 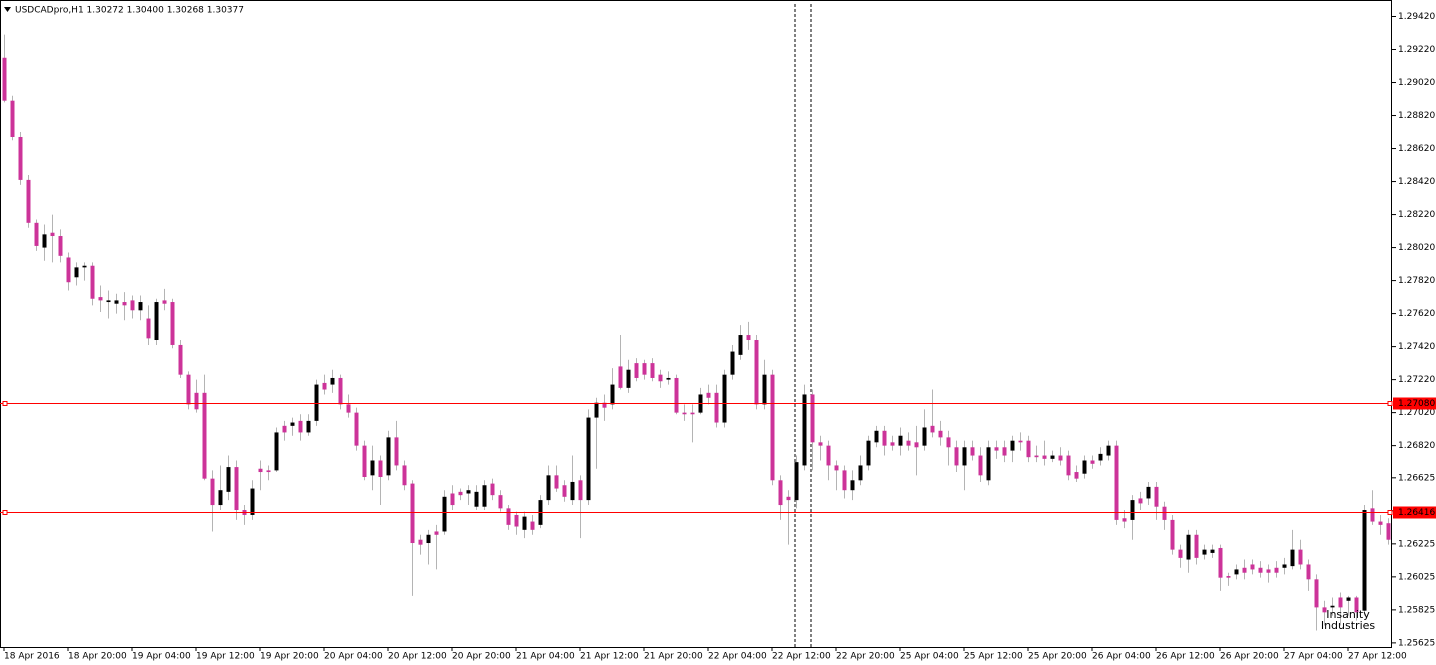 What do you see at coordinates (161, 657) in the screenshot?
I see `x-tick-label: 19 Apr 04:00` at bounding box center [161, 657].